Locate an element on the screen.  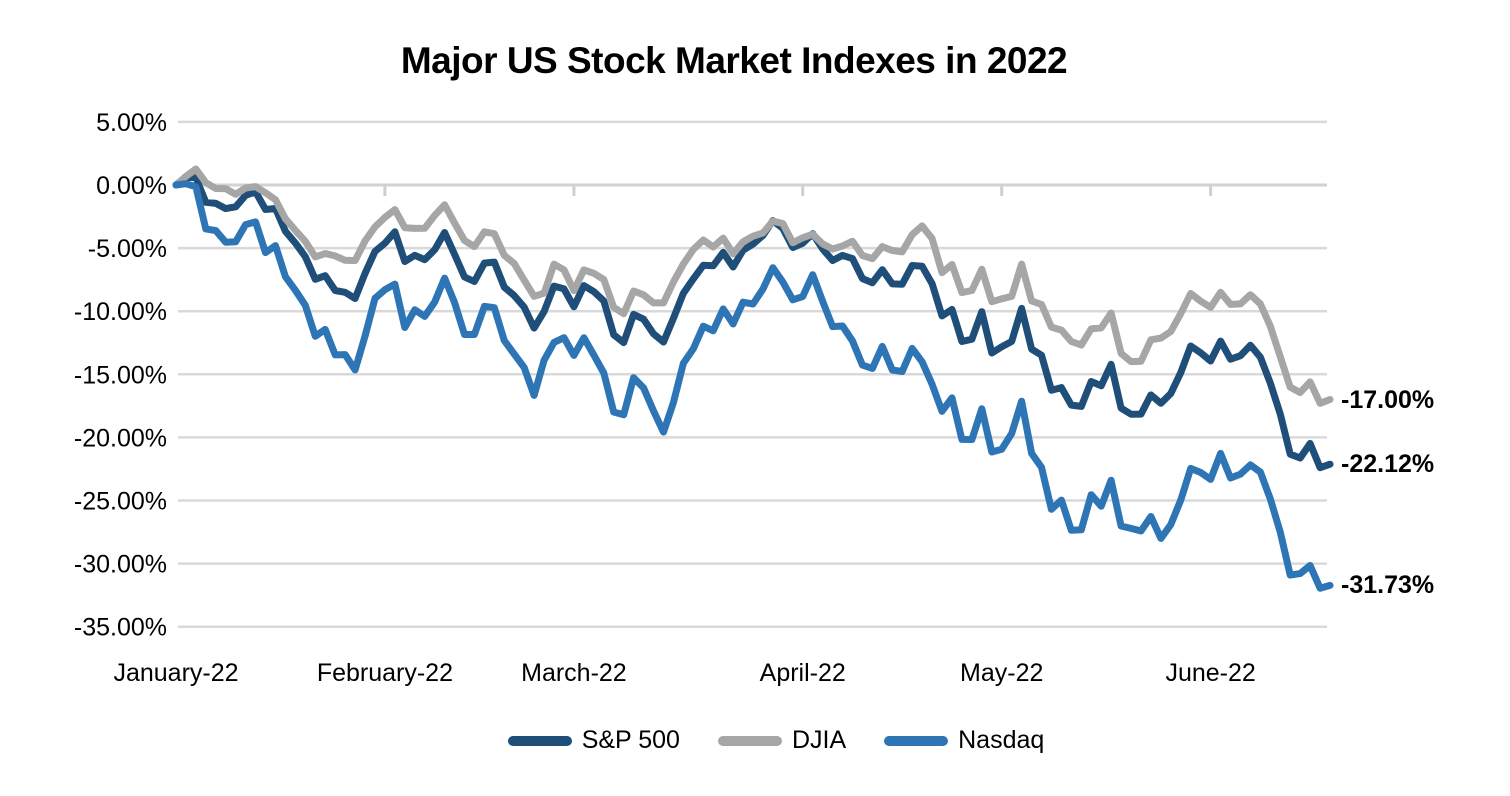
y-tick-label: -25.00% is located at coordinates (120, 502).